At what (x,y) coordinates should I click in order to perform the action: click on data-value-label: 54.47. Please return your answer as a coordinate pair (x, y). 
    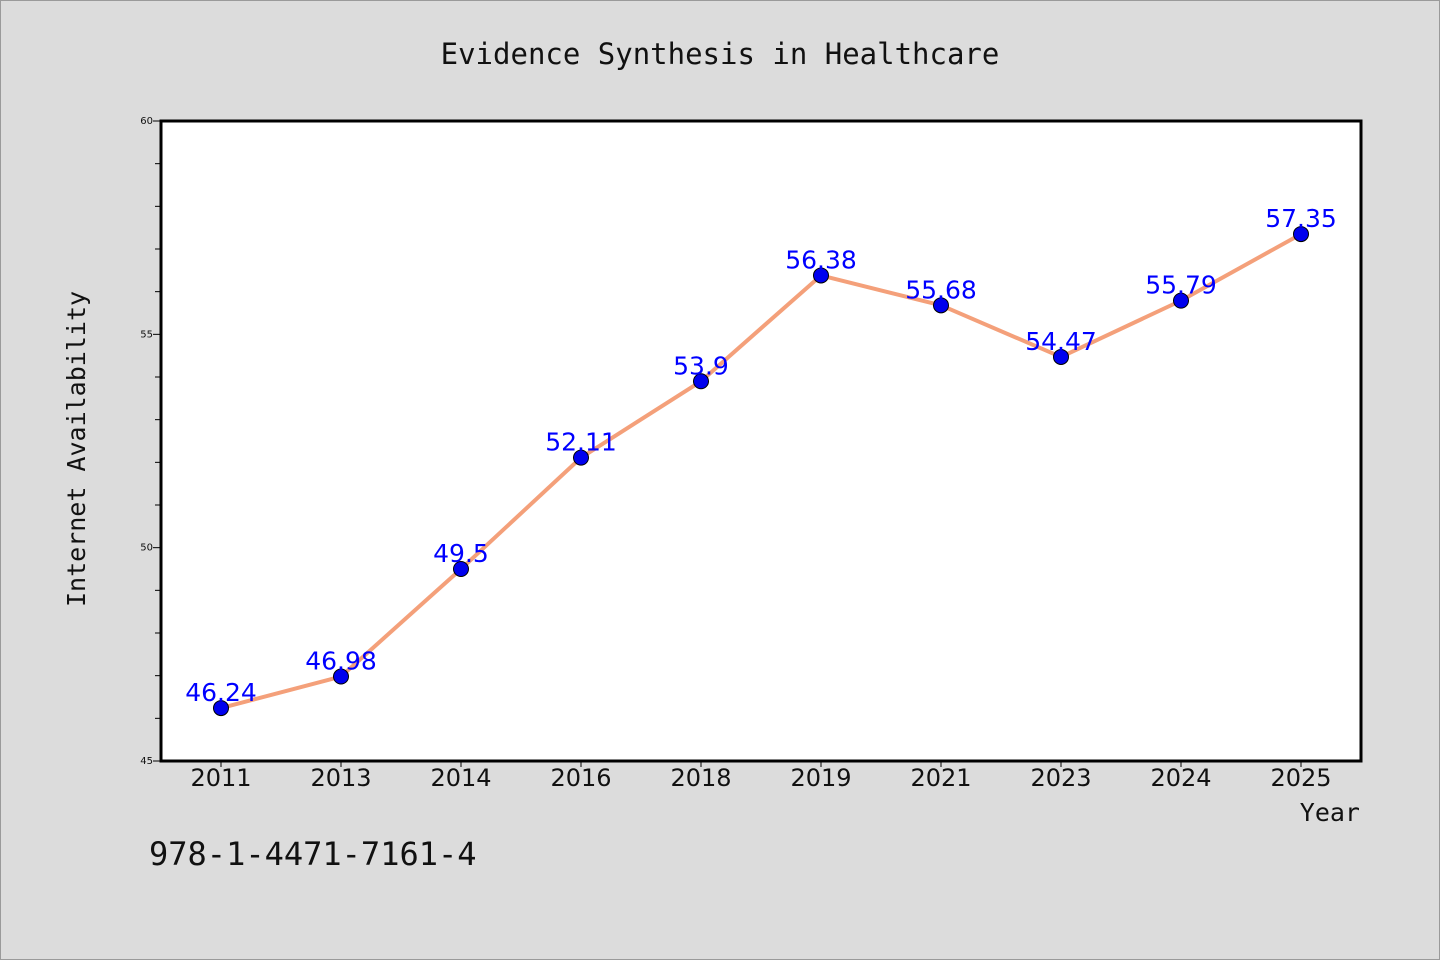
    Looking at the image, I should click on (1061, 341).